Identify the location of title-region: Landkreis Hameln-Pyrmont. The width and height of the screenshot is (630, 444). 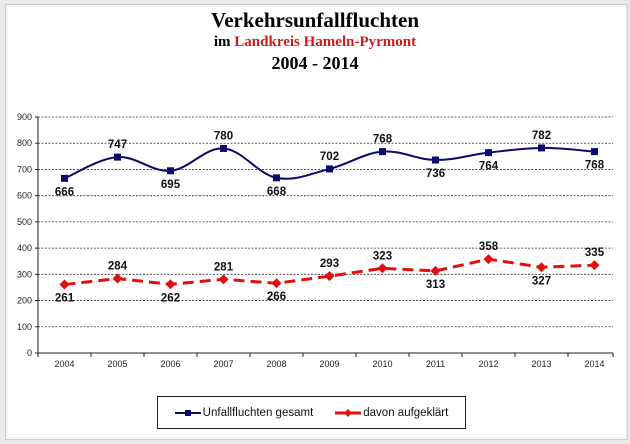
(325, 42).